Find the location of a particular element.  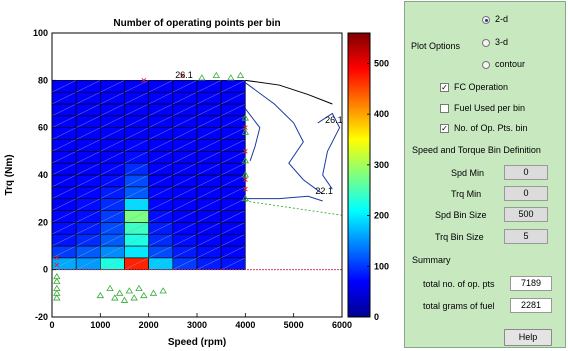

help-button: Help is located at coordinates (528, 337).